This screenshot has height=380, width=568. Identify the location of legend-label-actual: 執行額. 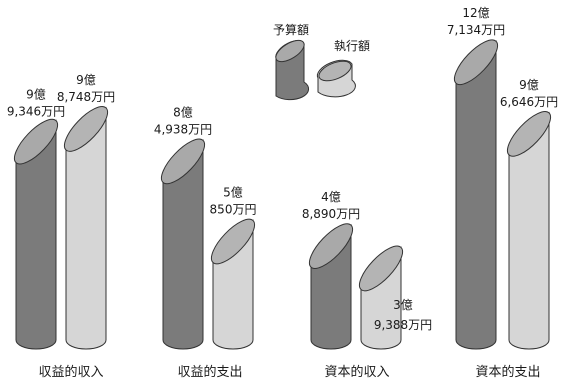
(352, 46).